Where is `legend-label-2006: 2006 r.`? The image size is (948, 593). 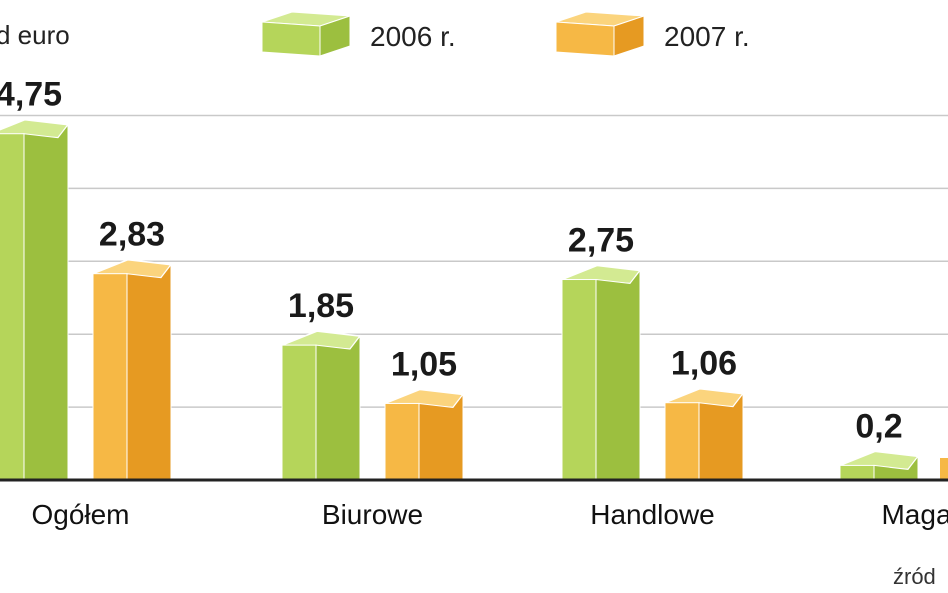 legend-label-2006: 2006 r. is located at coordinates (413, 36).